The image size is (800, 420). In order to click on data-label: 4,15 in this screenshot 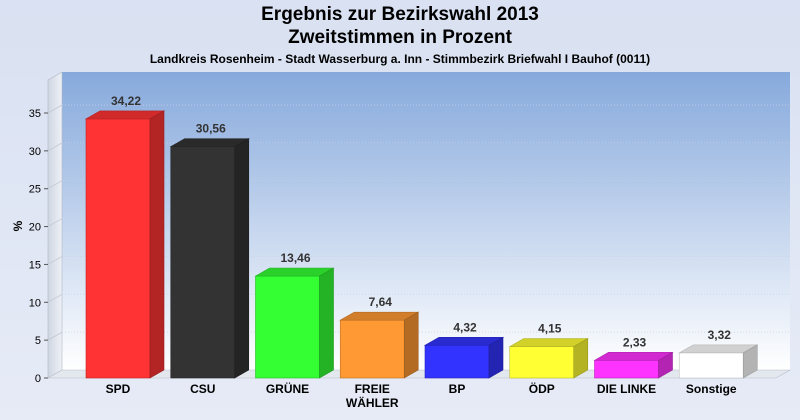, I will do `click(550, 329)`.